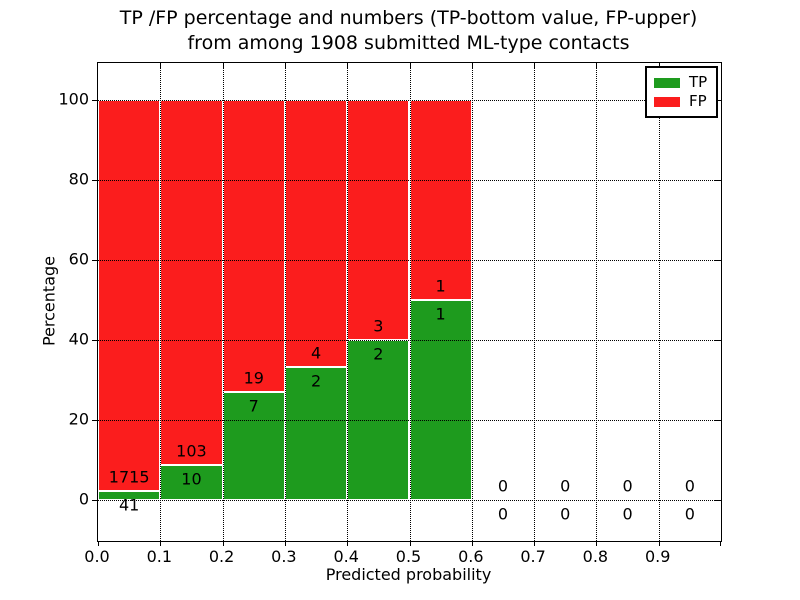 Image resolution: width=800 pixels, height=600 pixels. What do you see at coordinates (408, 556) in the screenshot?
I see `x-tick-label: 0.5` at bounding box center [408, 556].